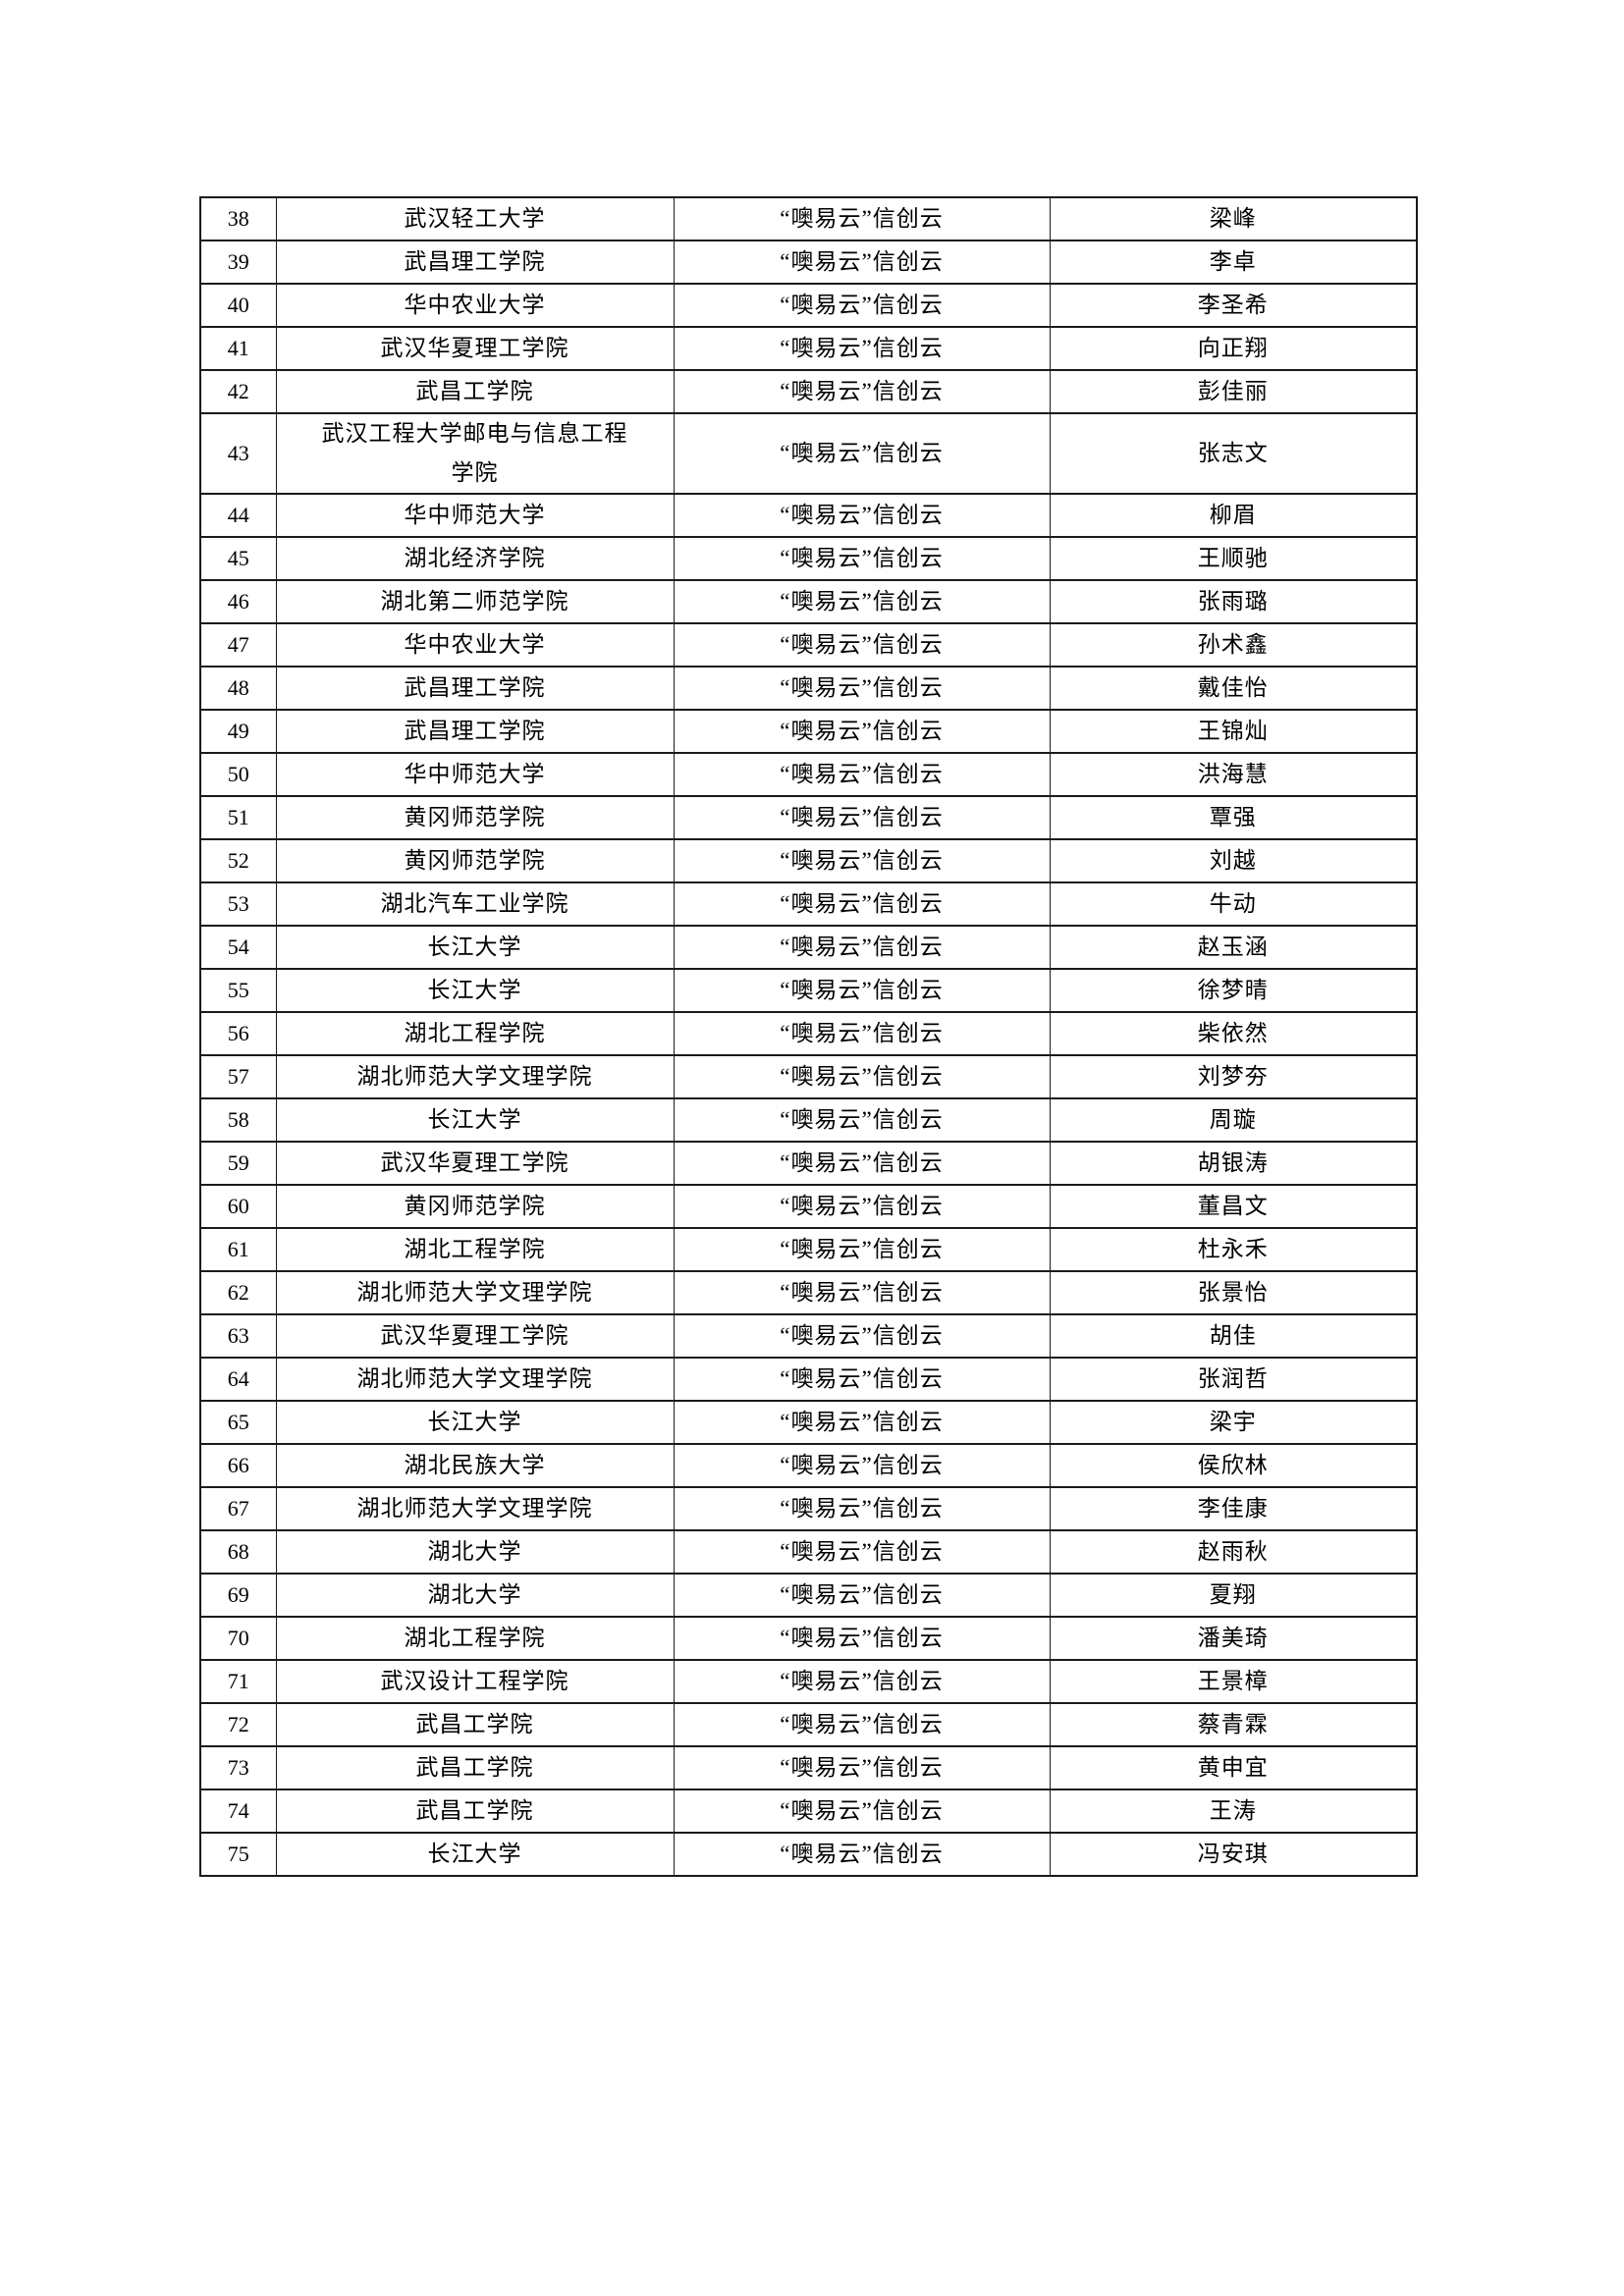 The height and width of the screenshot is (2296, 1624). Describe the element at coordinates (1233, 1293) in the screenshot. I see `cell-name: 张景怡` at that location.